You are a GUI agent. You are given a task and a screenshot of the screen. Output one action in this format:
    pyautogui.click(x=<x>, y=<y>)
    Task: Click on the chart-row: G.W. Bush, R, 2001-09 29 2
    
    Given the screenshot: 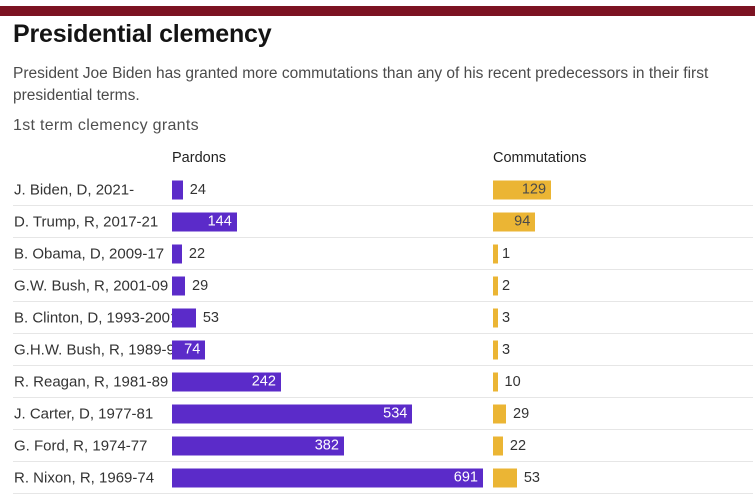 What is the action you would take?
    pyautogui.click(x=383, y=286)
    